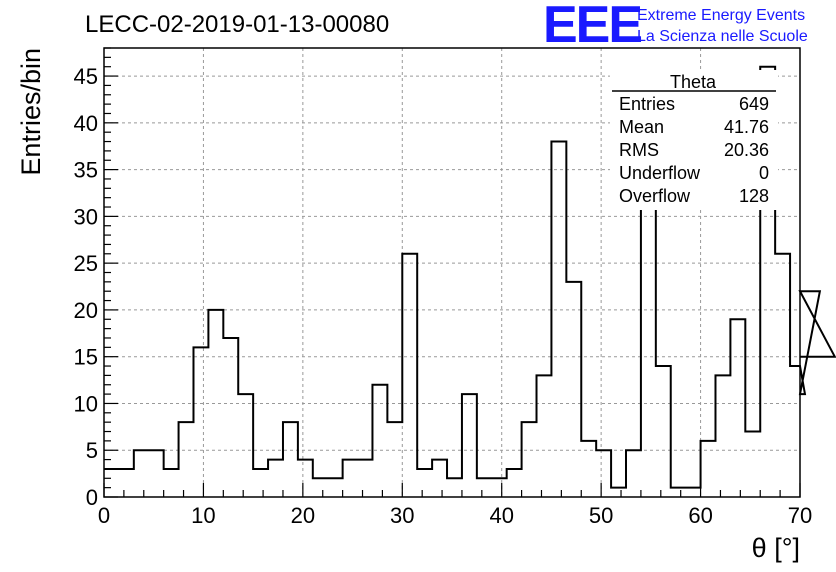 The image size is (836, 572). Describe the element at coordinates (86, 357) in the screenshot. I see `y-tick-label: 15` at that location.